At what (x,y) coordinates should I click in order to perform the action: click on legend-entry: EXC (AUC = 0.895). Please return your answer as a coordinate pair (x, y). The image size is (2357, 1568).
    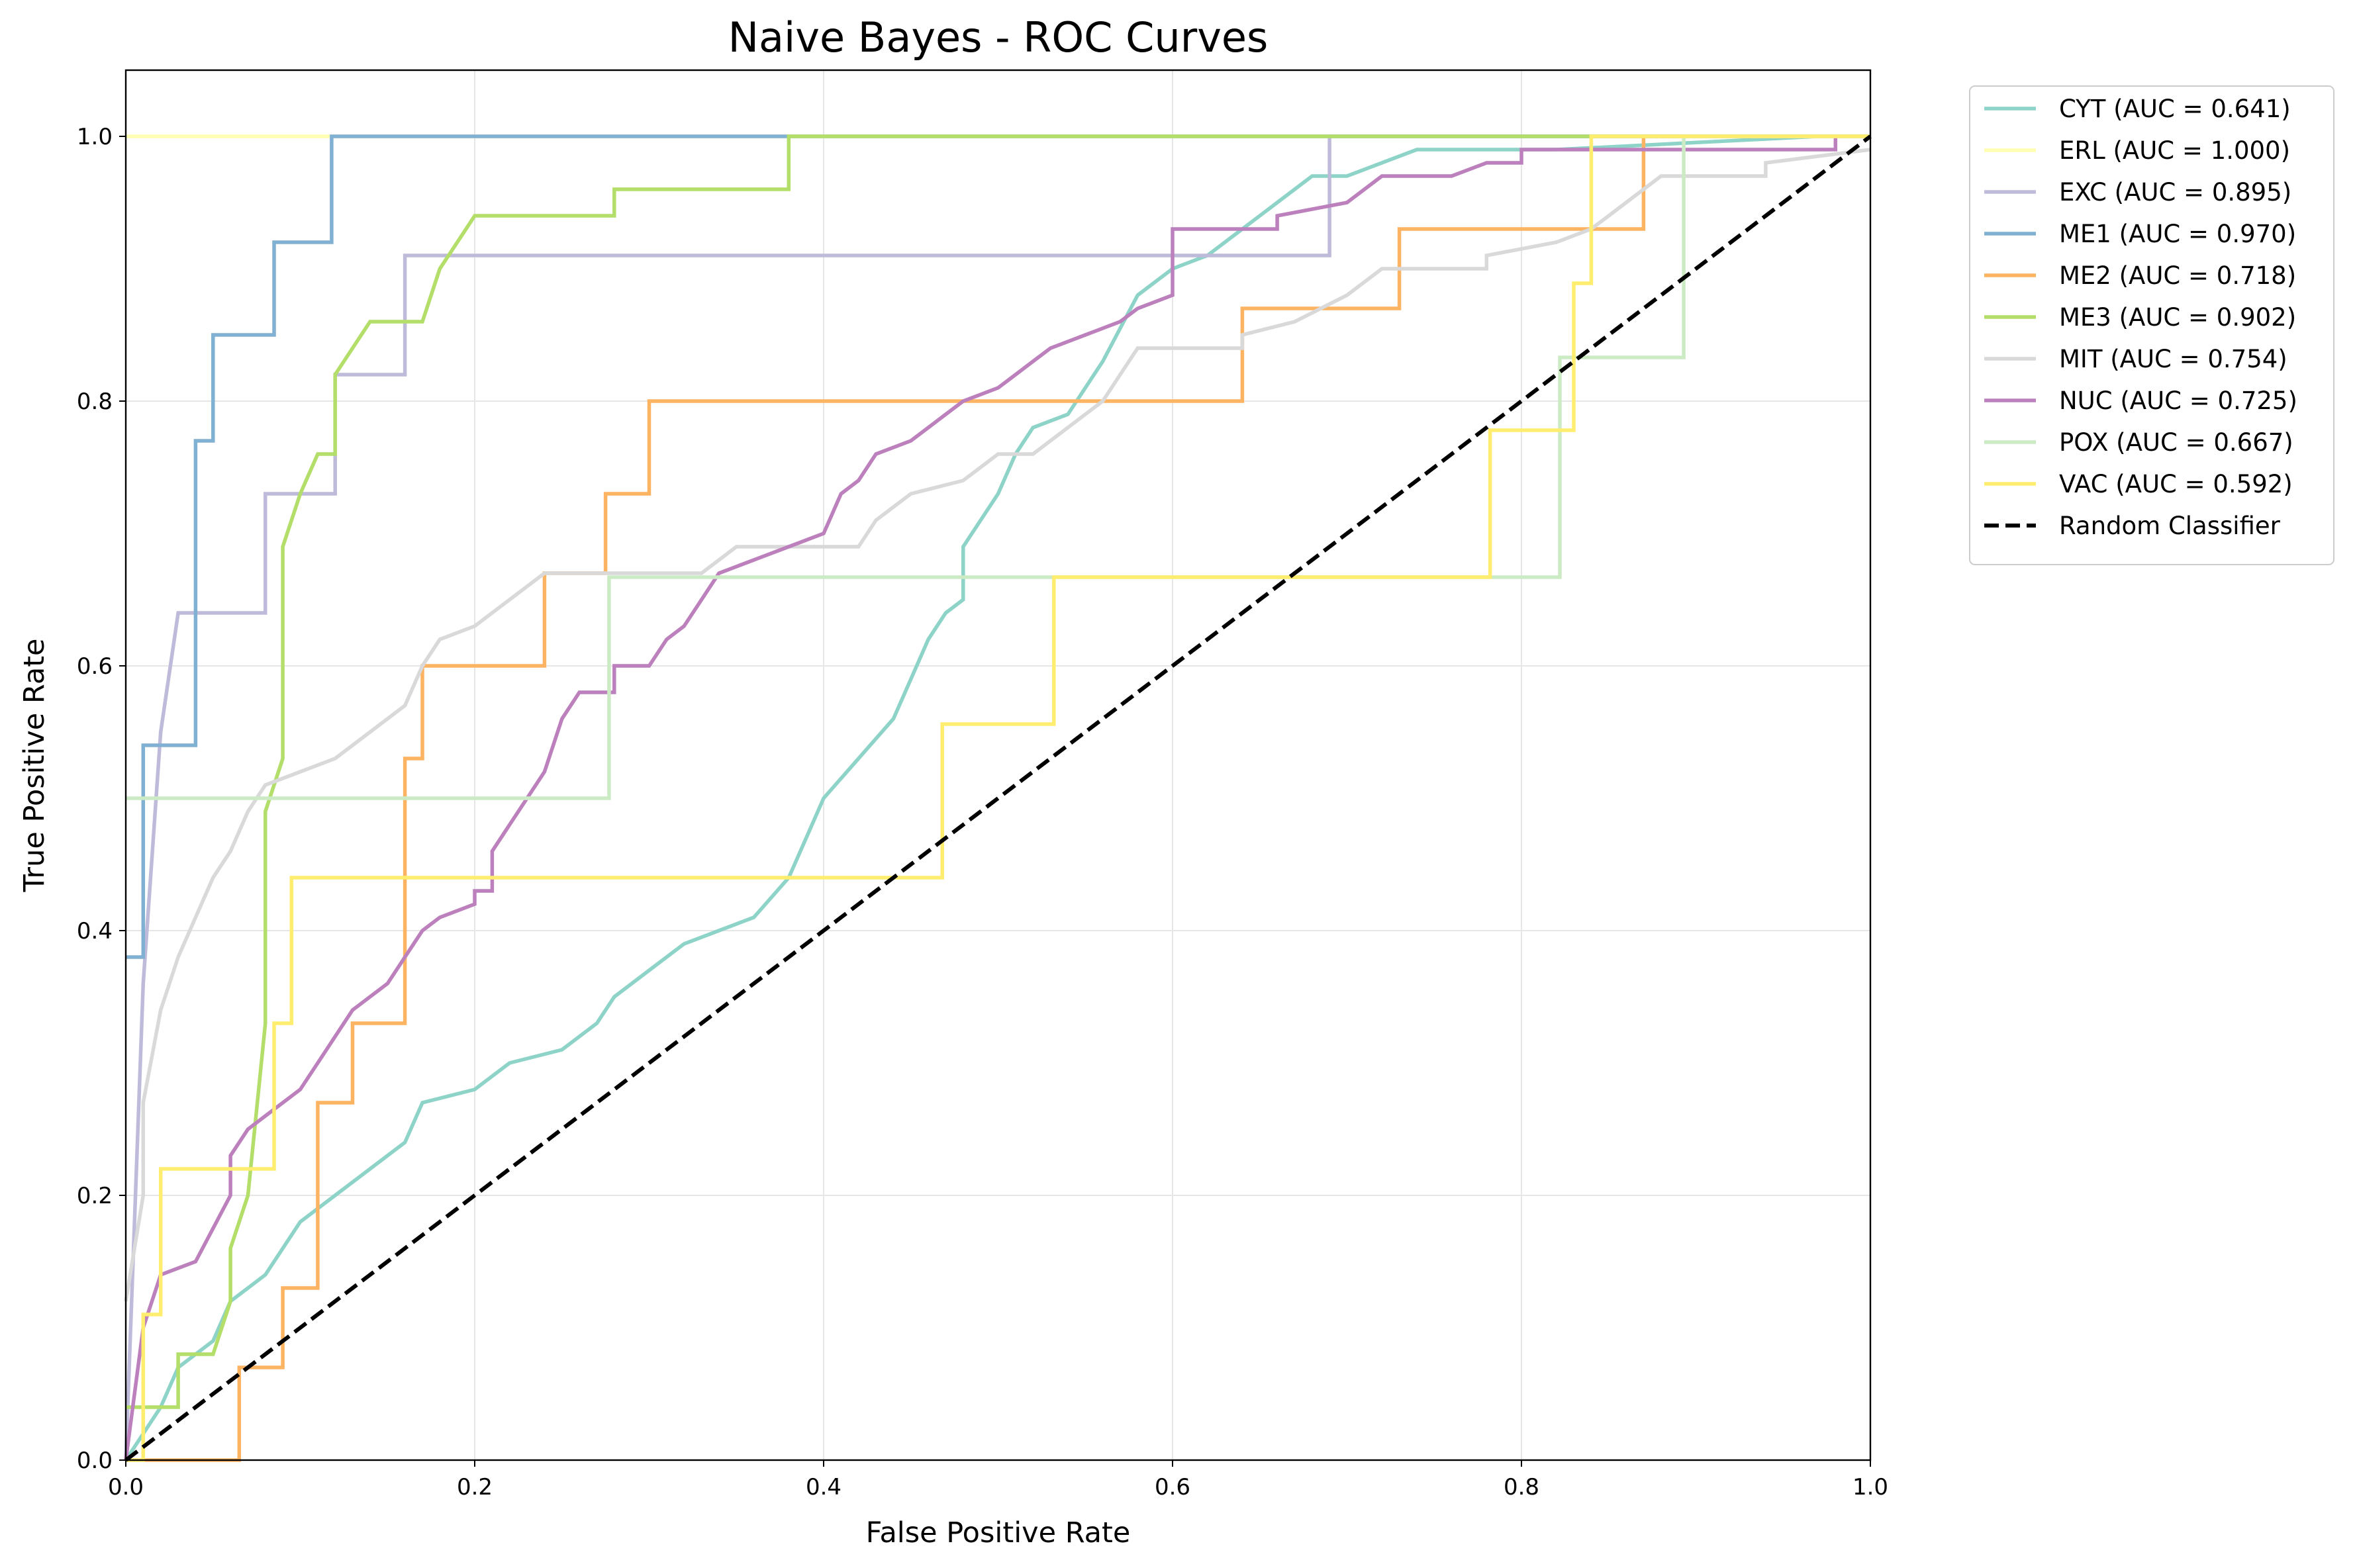
    Looking at the image, I should click on (2175, 192).